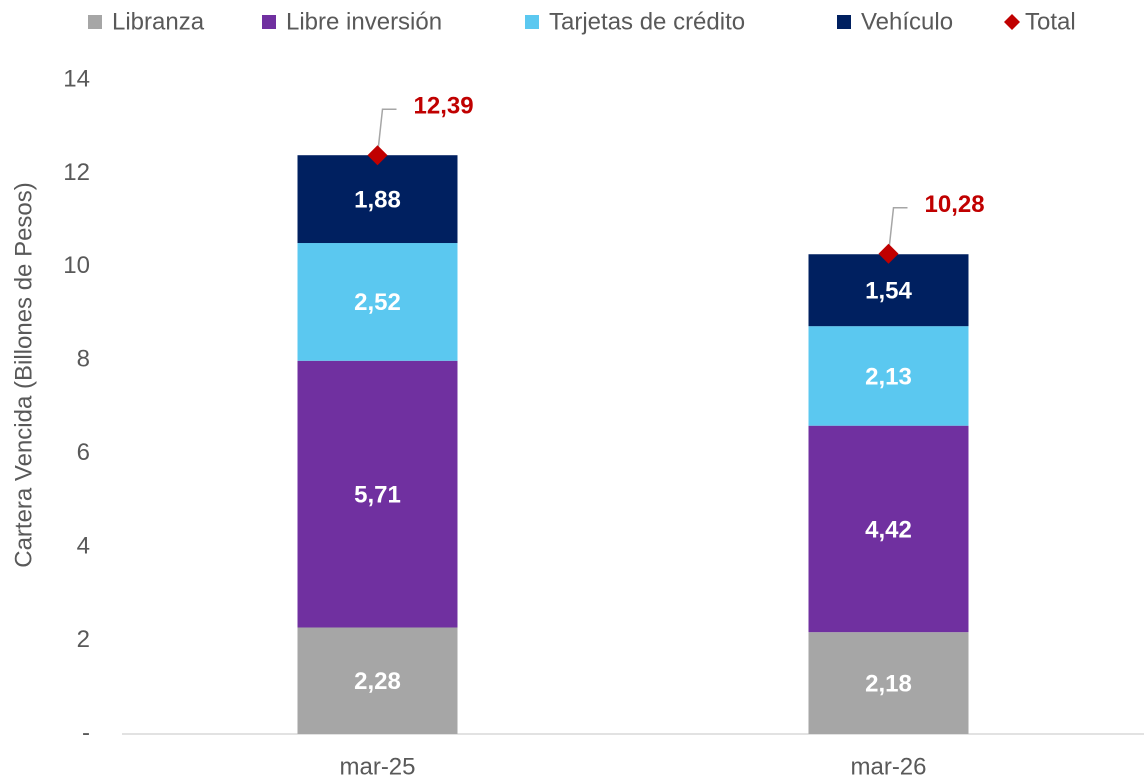 The width and height of the screenshot is (1144, 781). Describe the element at coordinates (158, 21) in the screenshot. I see `legend-label: Libranza` at that location.